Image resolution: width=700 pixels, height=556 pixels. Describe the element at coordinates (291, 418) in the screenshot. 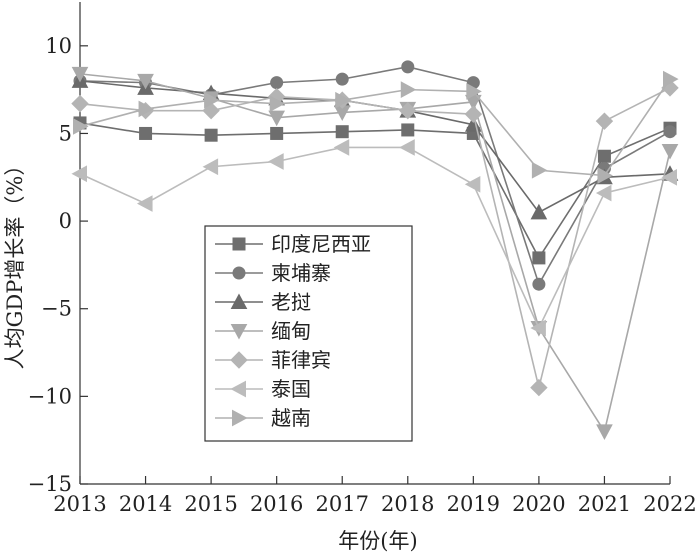

I see `legend-label: 越南` at that location.